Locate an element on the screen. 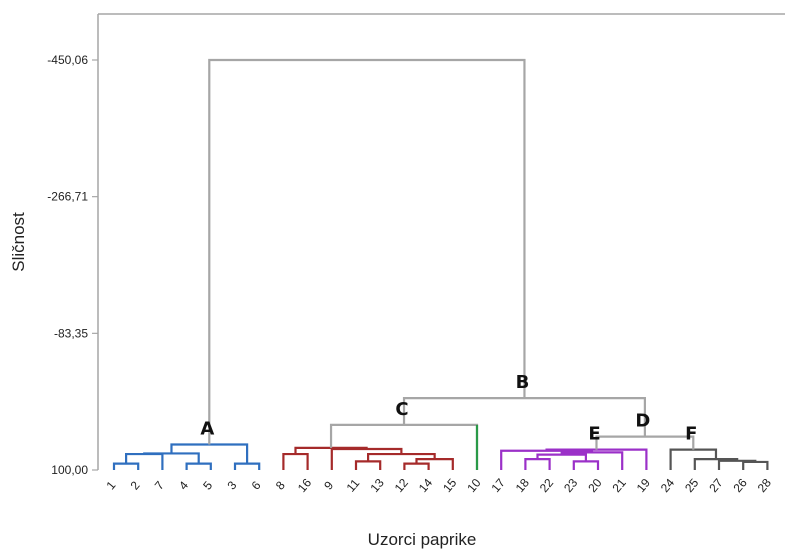  y-ticks: -450,06 -266,71 -83,35 100,00 is located at coordinates (72, 265).